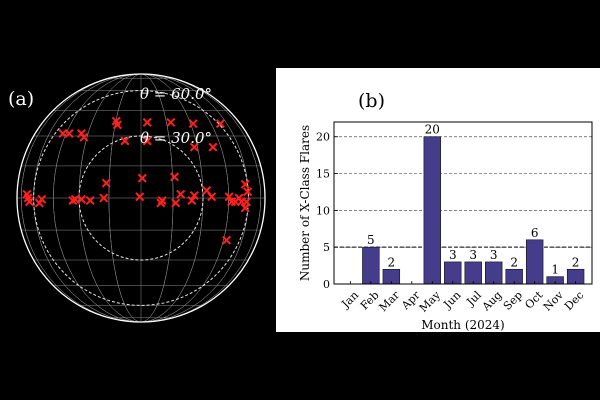 This screenshot has width=600, height=400. I want to click on bar-jun, so click(453, 273).